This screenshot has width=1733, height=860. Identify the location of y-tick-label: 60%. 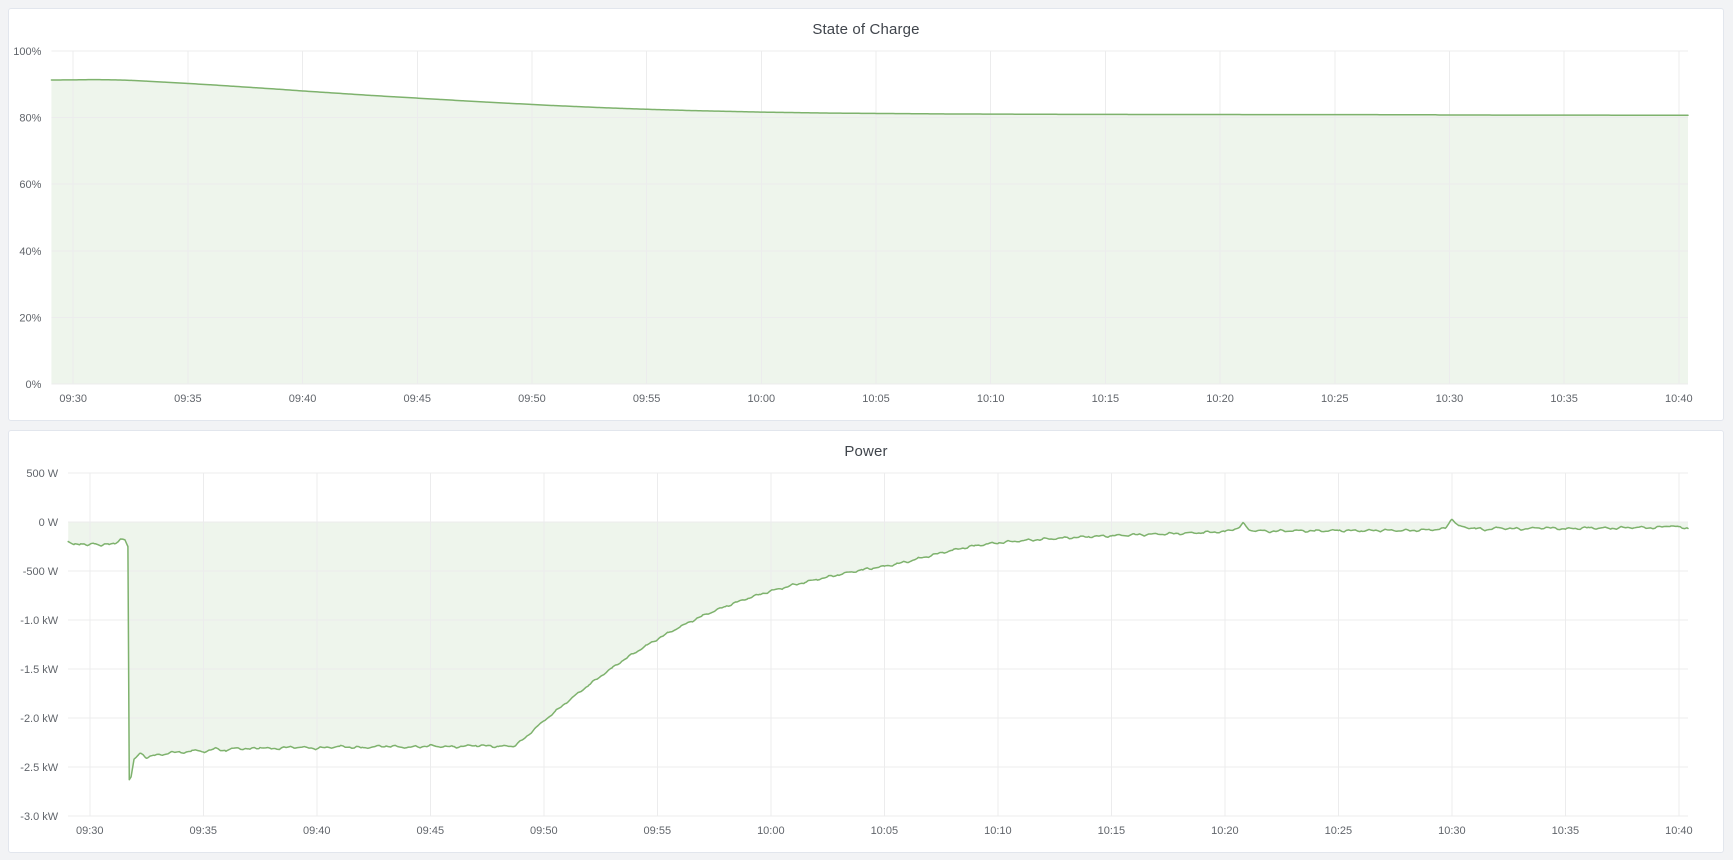
(30, 185).